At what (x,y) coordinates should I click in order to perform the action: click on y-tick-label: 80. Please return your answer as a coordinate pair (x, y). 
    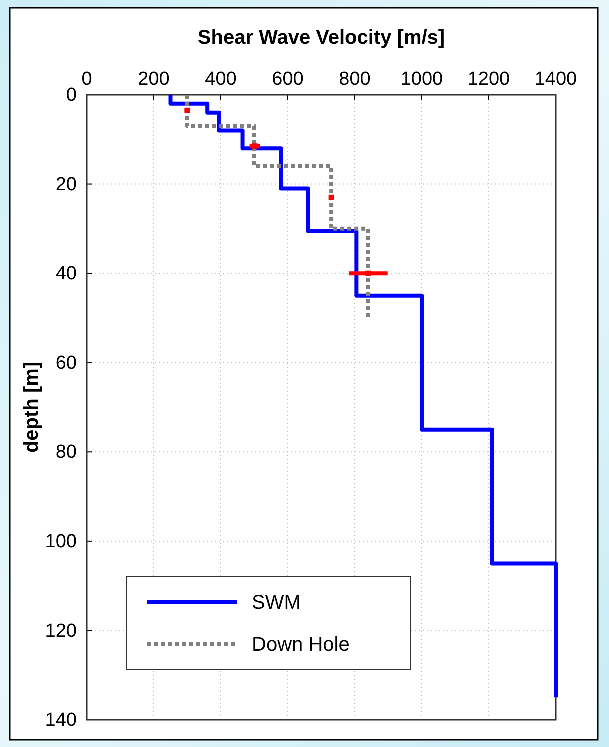
    Looking at the image, I should click on (66, 453).